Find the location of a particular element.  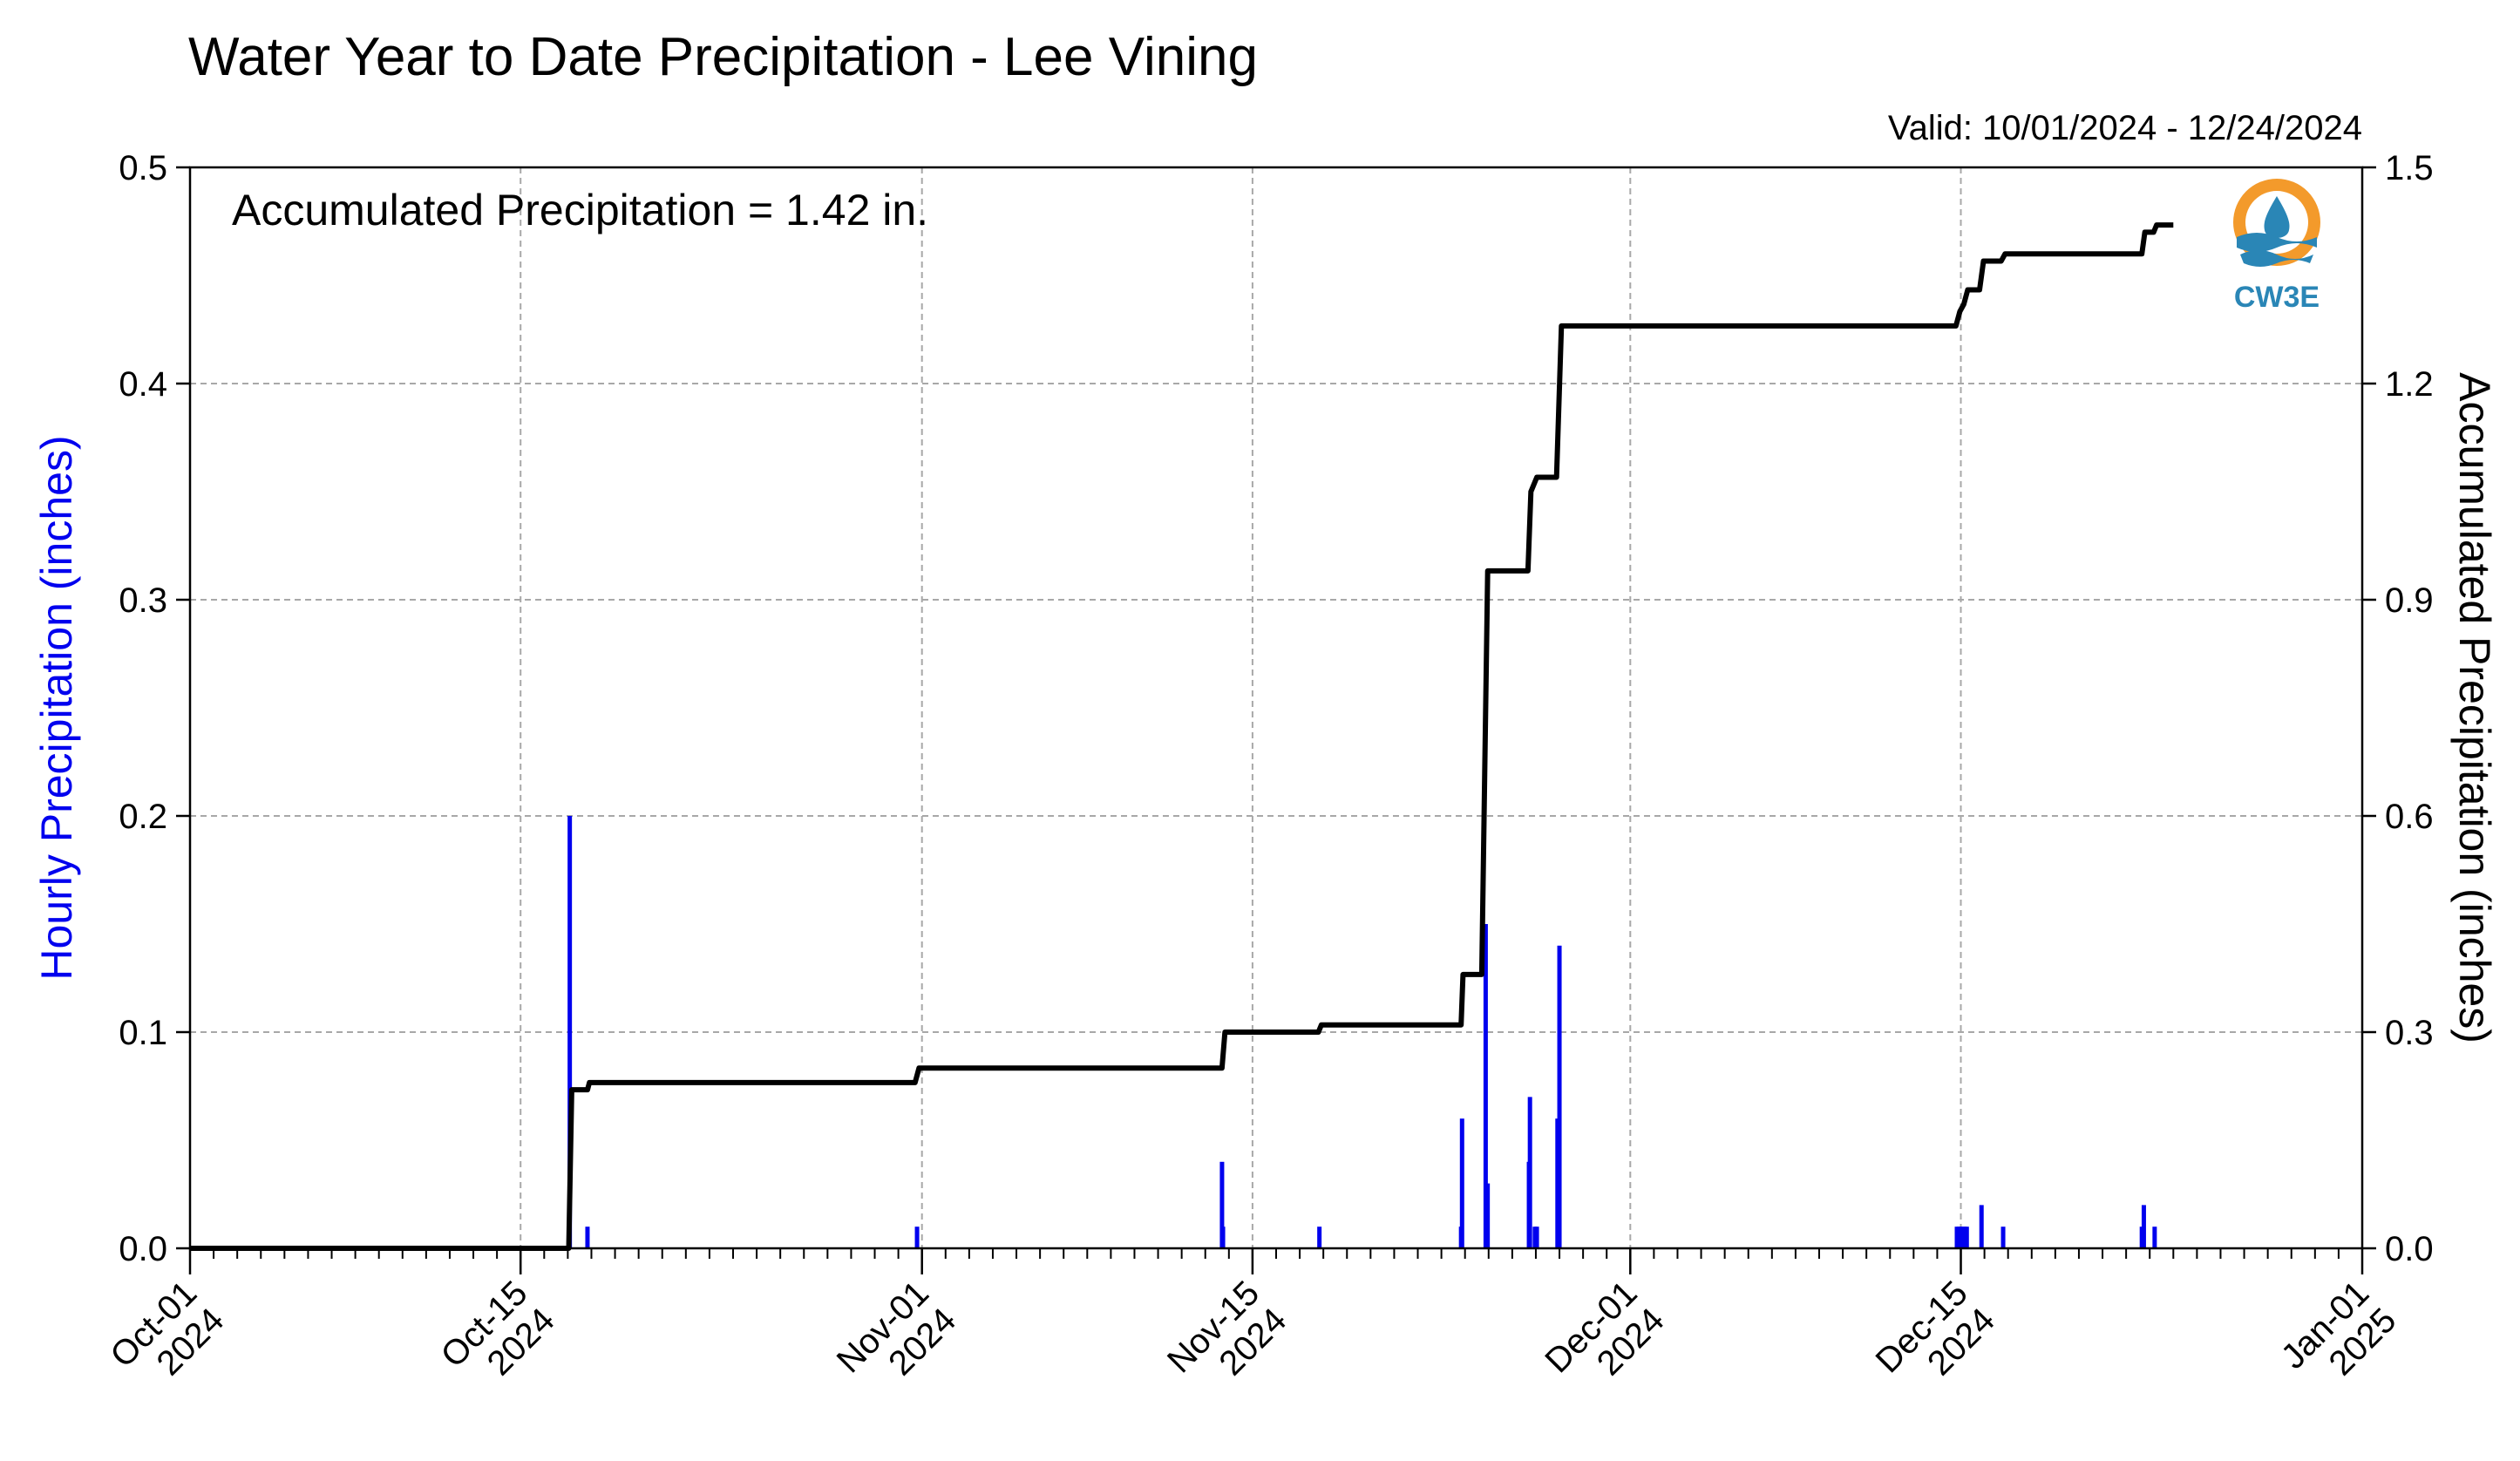

x-tick-label: Nov-012024 is located at coordinates (896, 1340).